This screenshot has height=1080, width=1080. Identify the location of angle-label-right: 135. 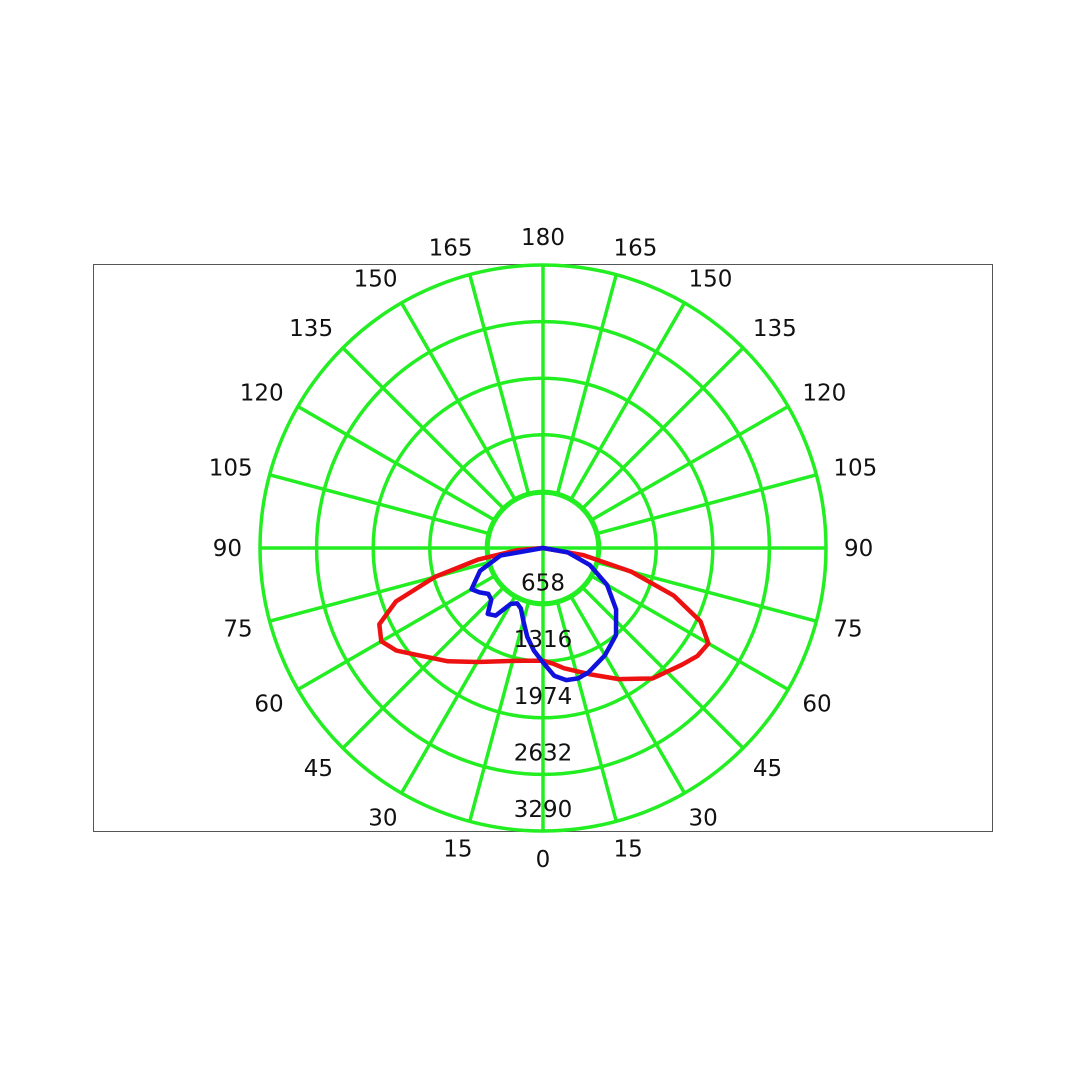
(775, 329).